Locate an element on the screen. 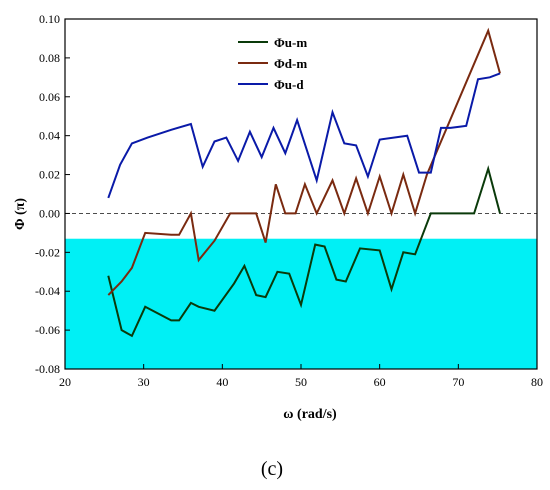 This screenshot has width=550, height=490. y-tick-label: 0.02 is located at coordinates (49, 175).